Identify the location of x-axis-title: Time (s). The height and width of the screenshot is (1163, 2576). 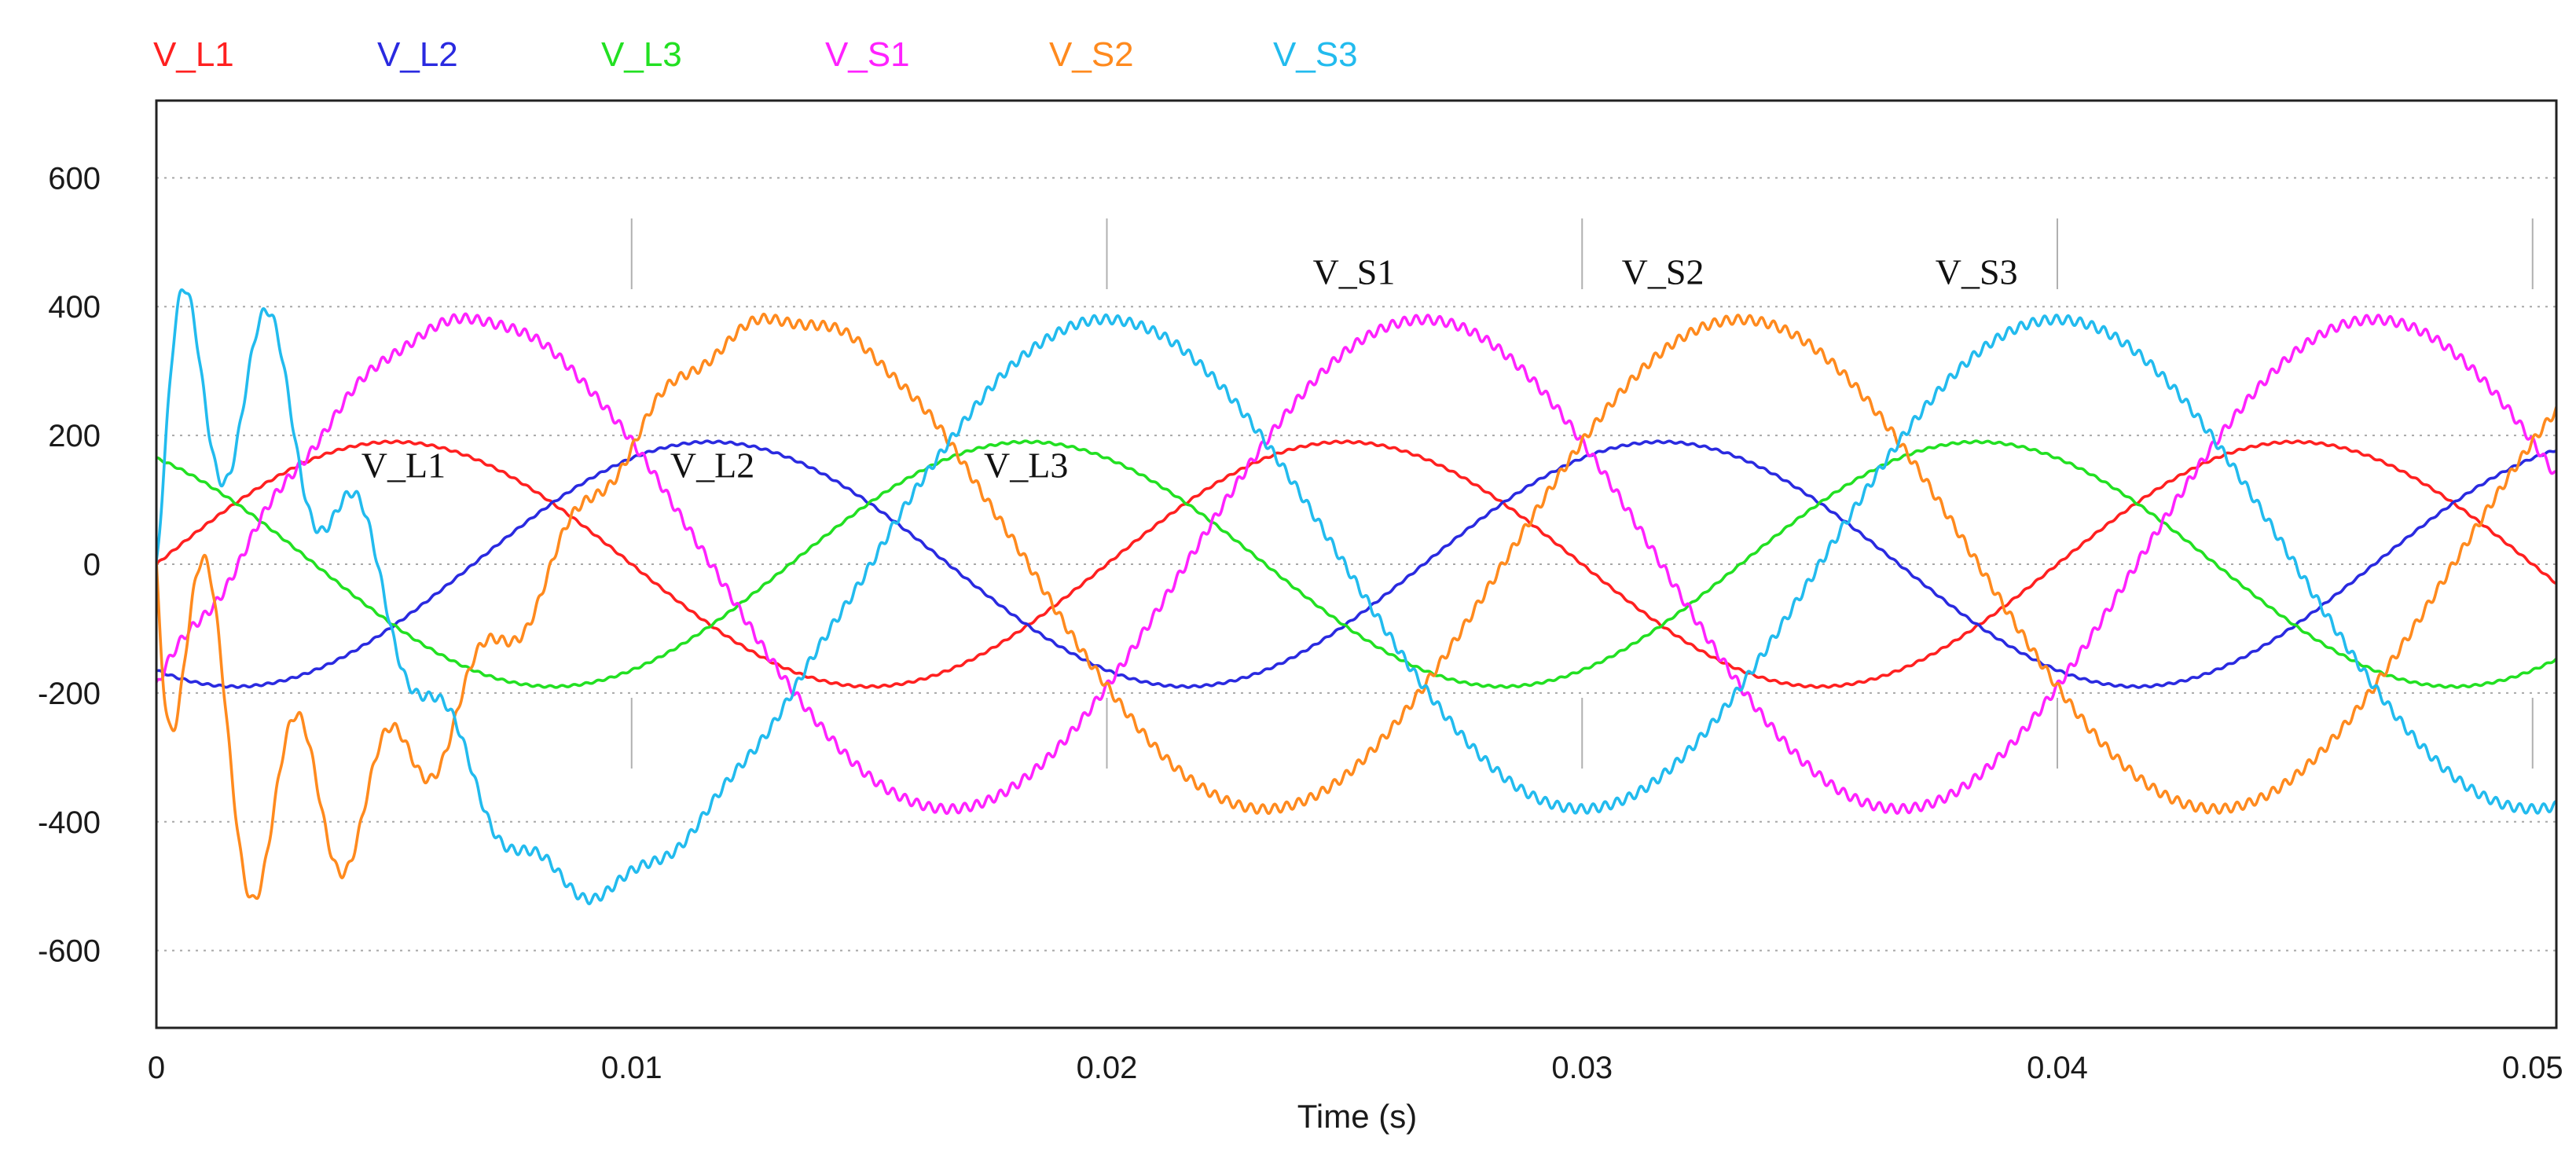
(1357, 1116).